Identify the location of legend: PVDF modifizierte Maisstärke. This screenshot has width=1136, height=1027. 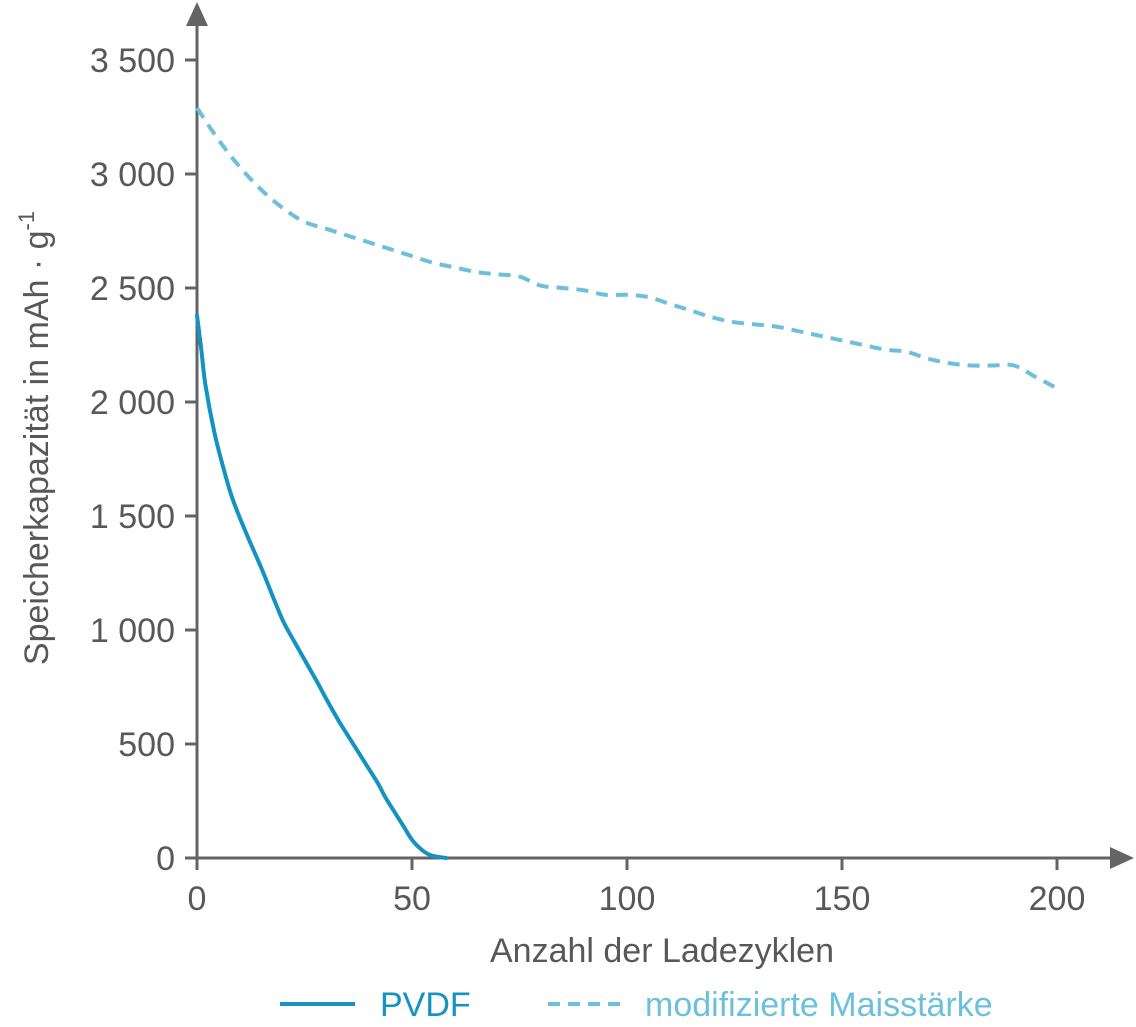
(636, 1005).